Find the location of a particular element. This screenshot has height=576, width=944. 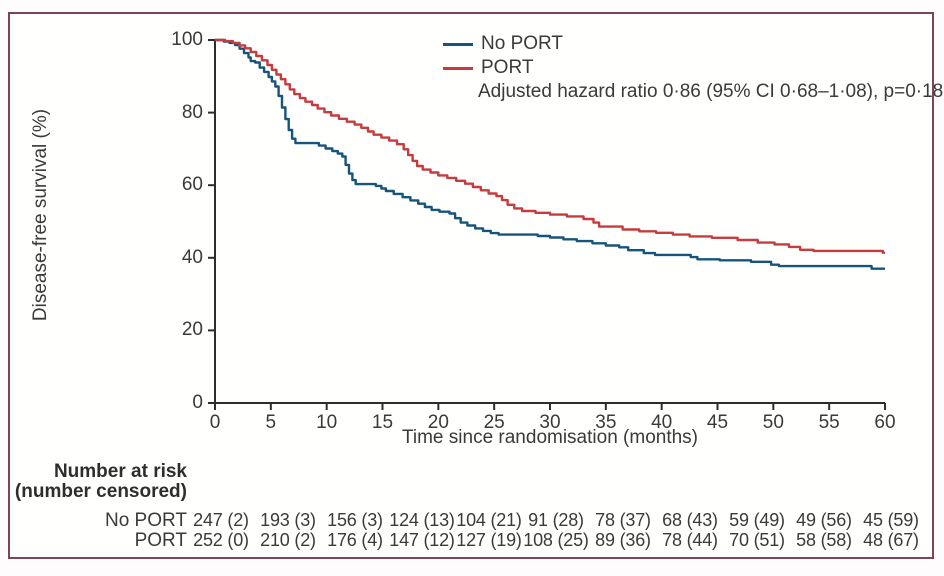

risk-cell: 89 (36) is located at coordinates (623, 540).